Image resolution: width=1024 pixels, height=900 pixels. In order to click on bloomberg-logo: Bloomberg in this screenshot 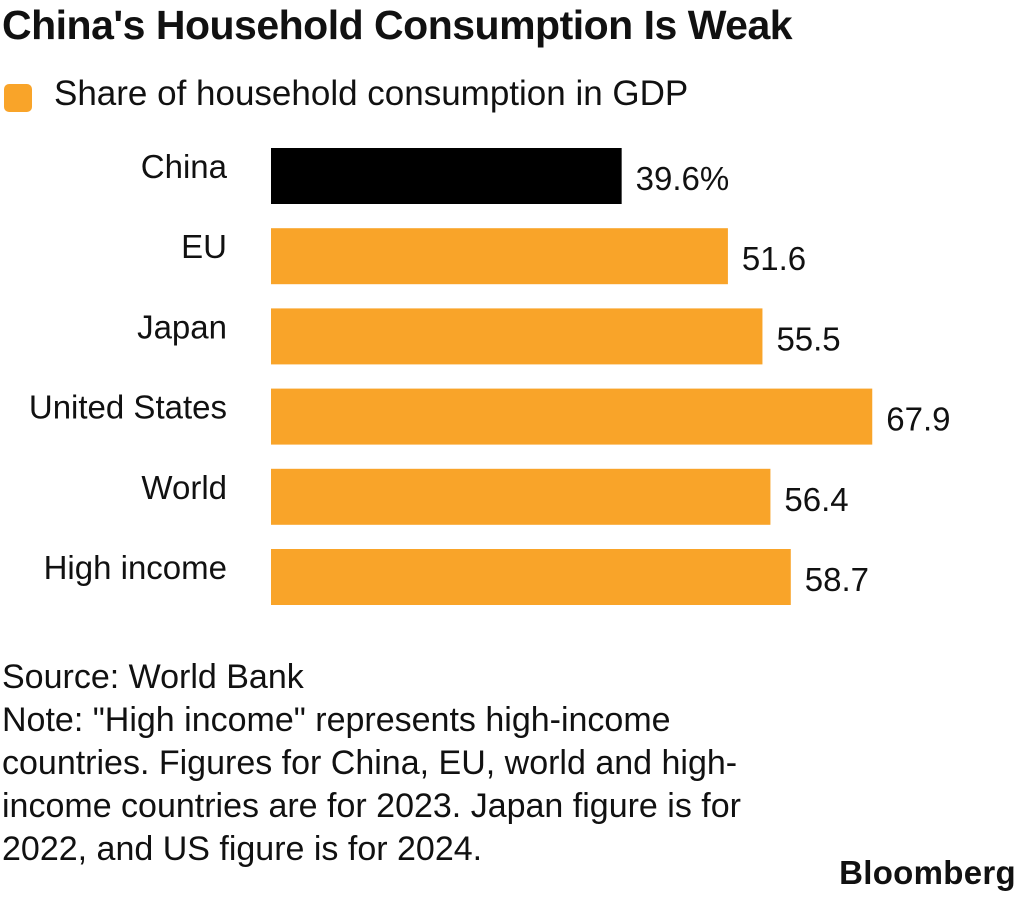, I will do `click(927, 872)`.